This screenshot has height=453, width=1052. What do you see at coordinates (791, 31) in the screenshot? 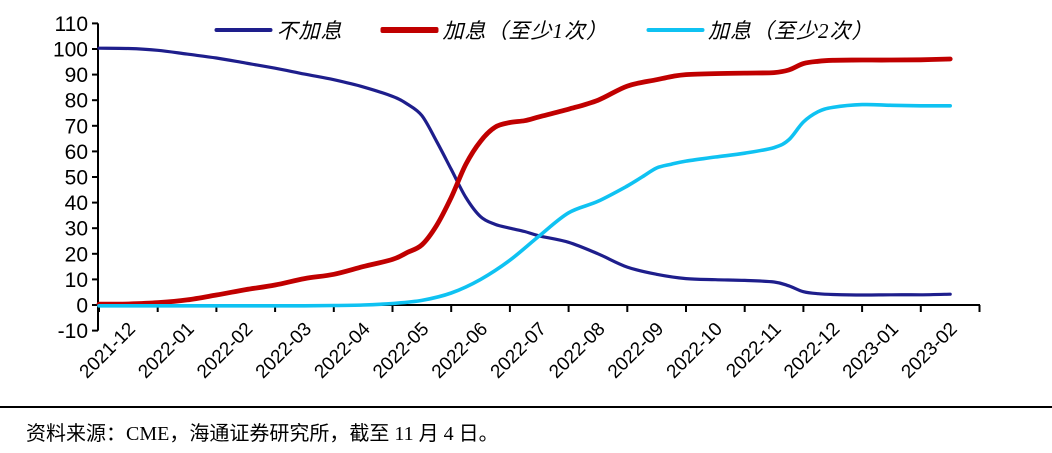
I see `legend-label-hike-at-least-2: 加息（至少2次）` at bounding box center [791, 31].